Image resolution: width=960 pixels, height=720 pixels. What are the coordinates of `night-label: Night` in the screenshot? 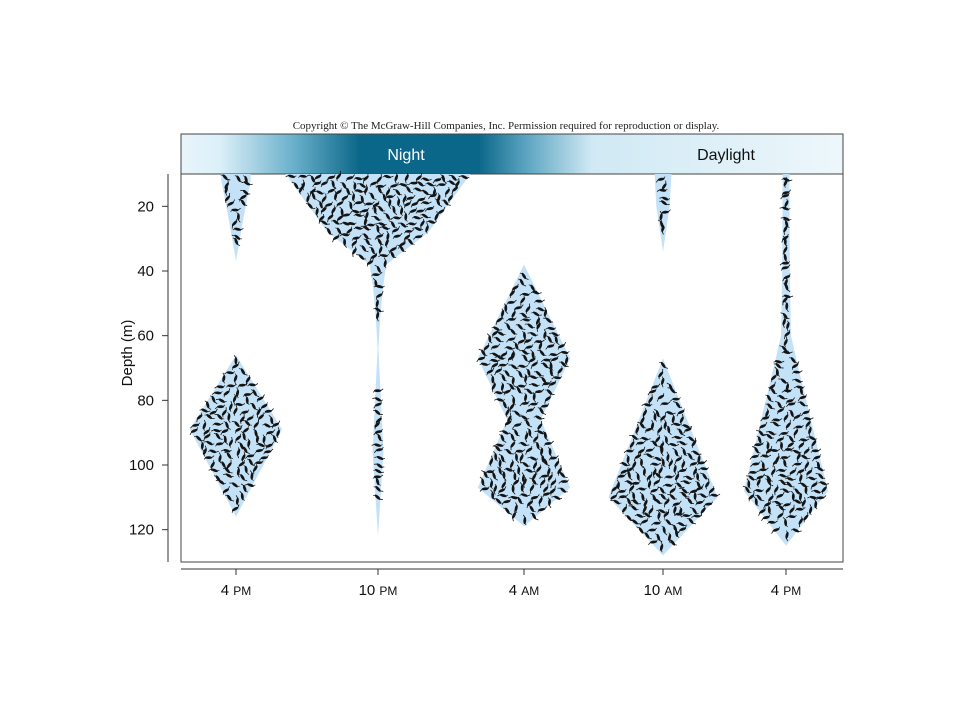 It's located at (406, 155).